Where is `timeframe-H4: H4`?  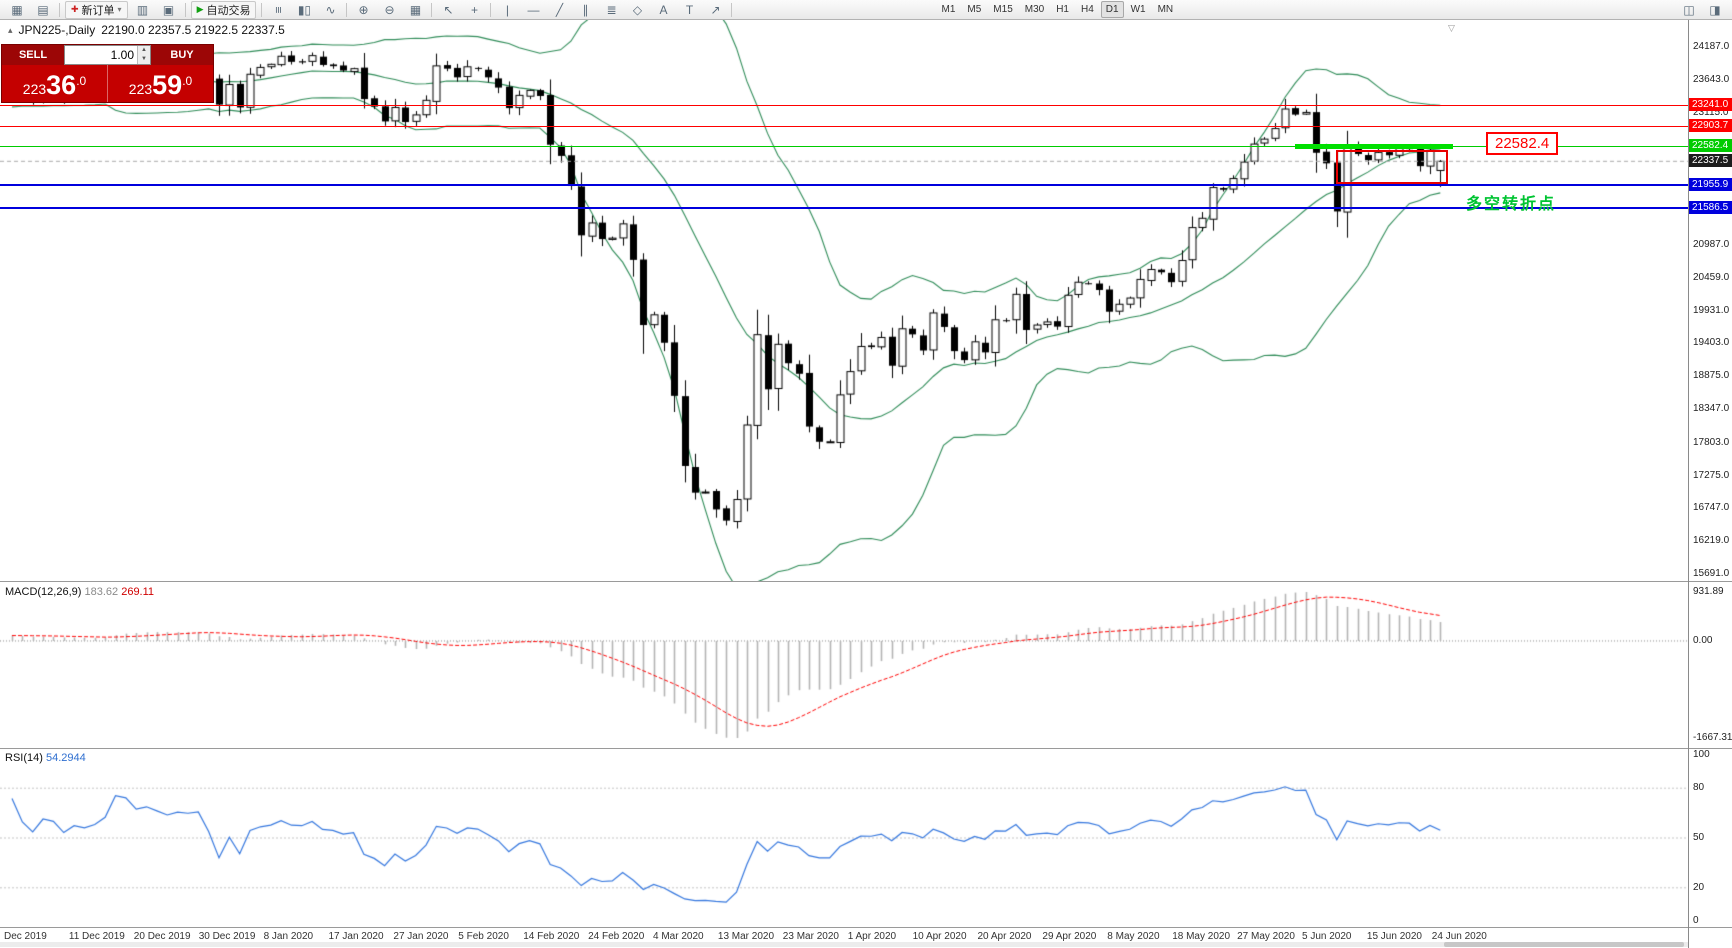 timeframe-H4: H4 is located at coordinates (1087, 9).